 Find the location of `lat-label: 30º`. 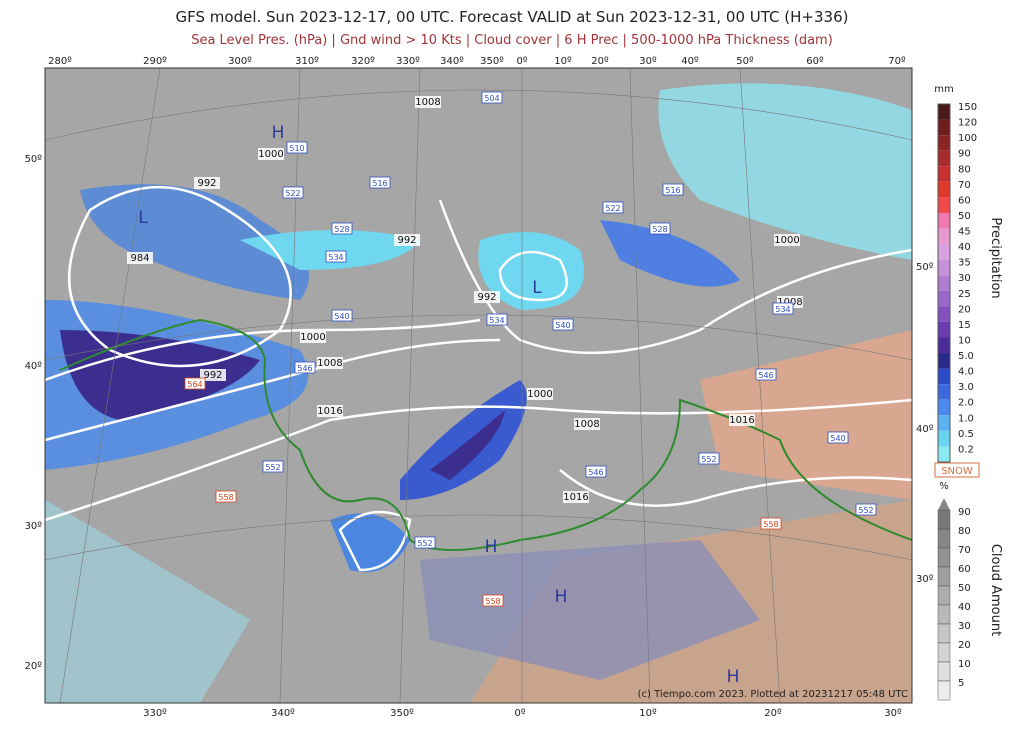

lat-label: 30º is located at coordinates (34, 526).